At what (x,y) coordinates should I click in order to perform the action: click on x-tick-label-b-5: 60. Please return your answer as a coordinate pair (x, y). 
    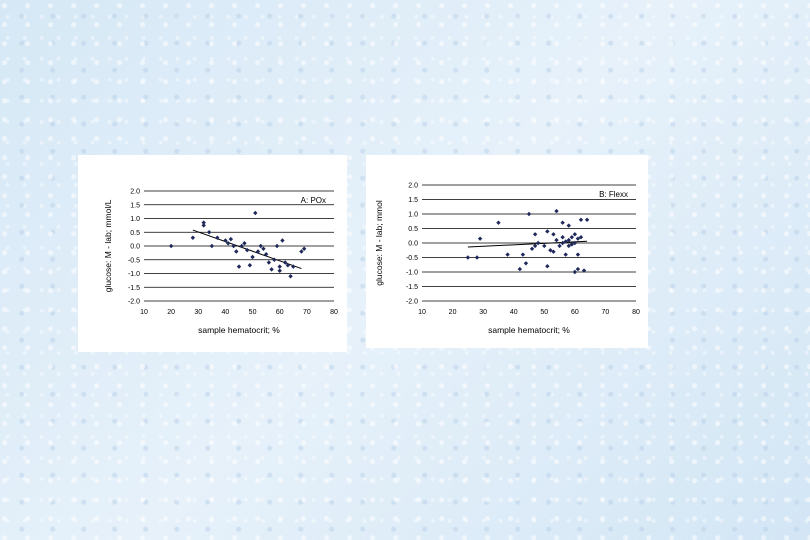
    Looking at the image, I should click on (575, 312).